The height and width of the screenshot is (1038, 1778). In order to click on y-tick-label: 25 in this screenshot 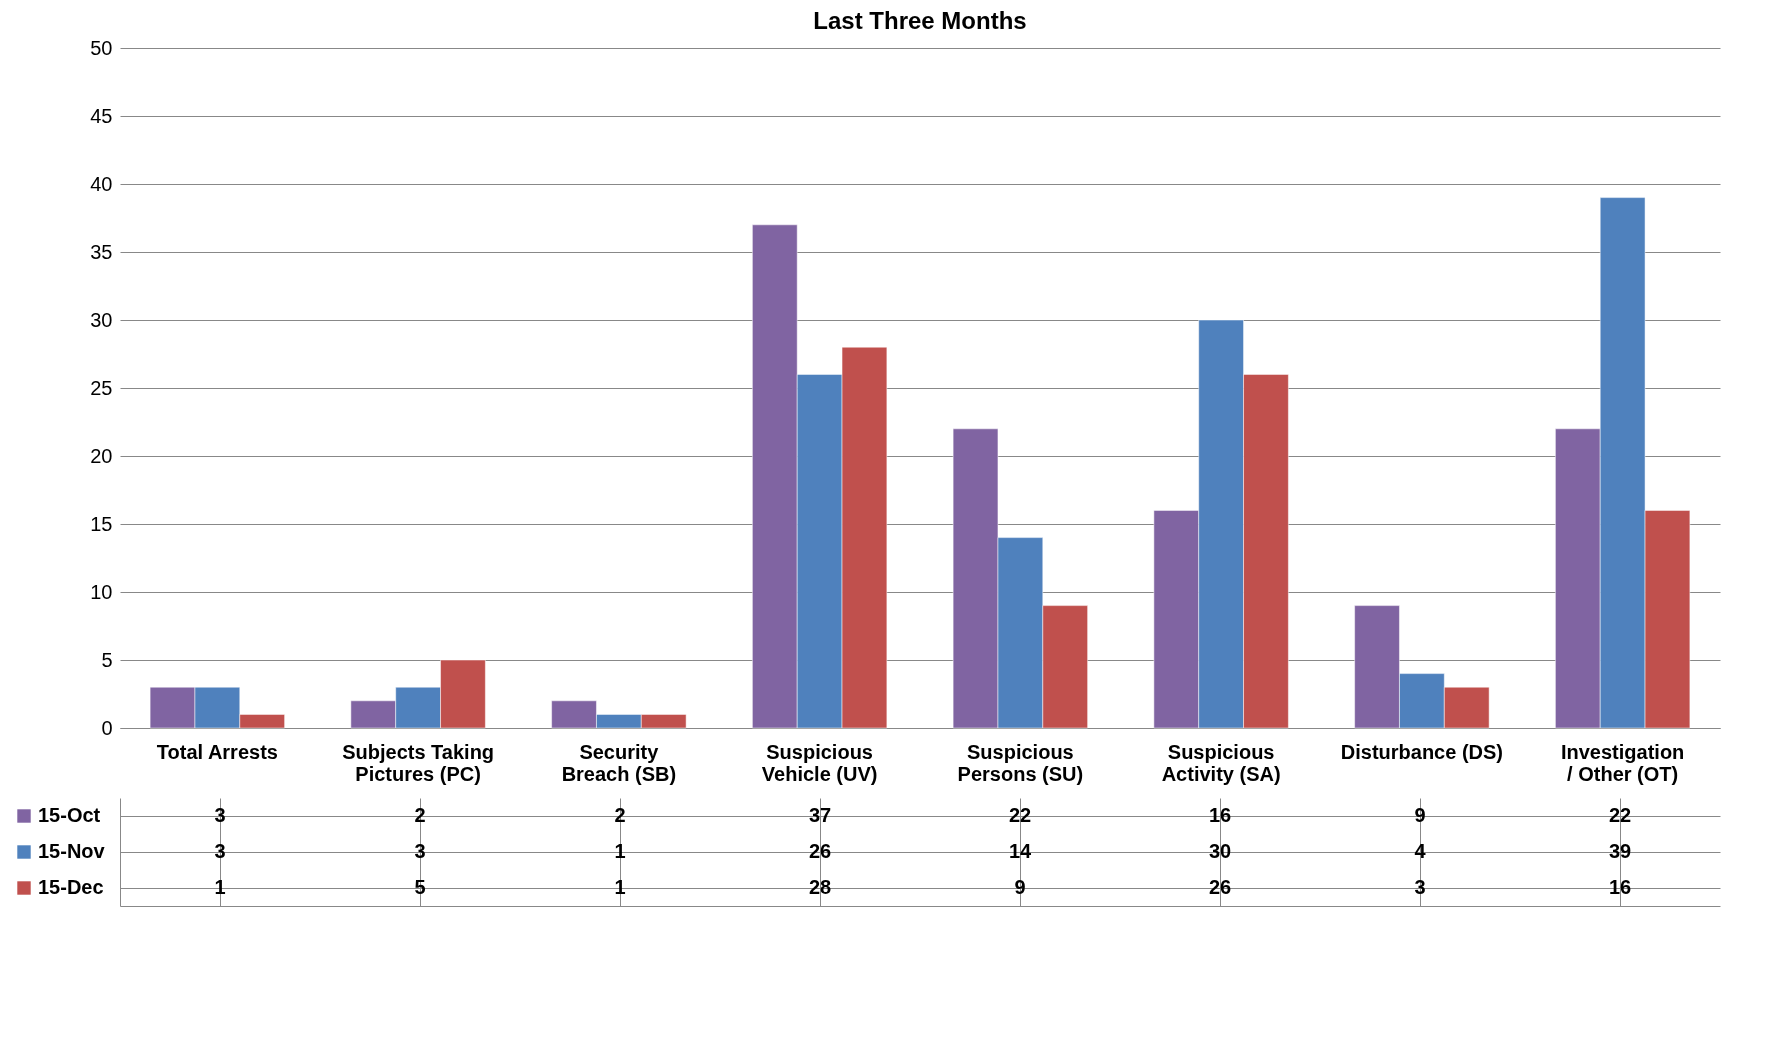, I will do `click(101, 387)`.